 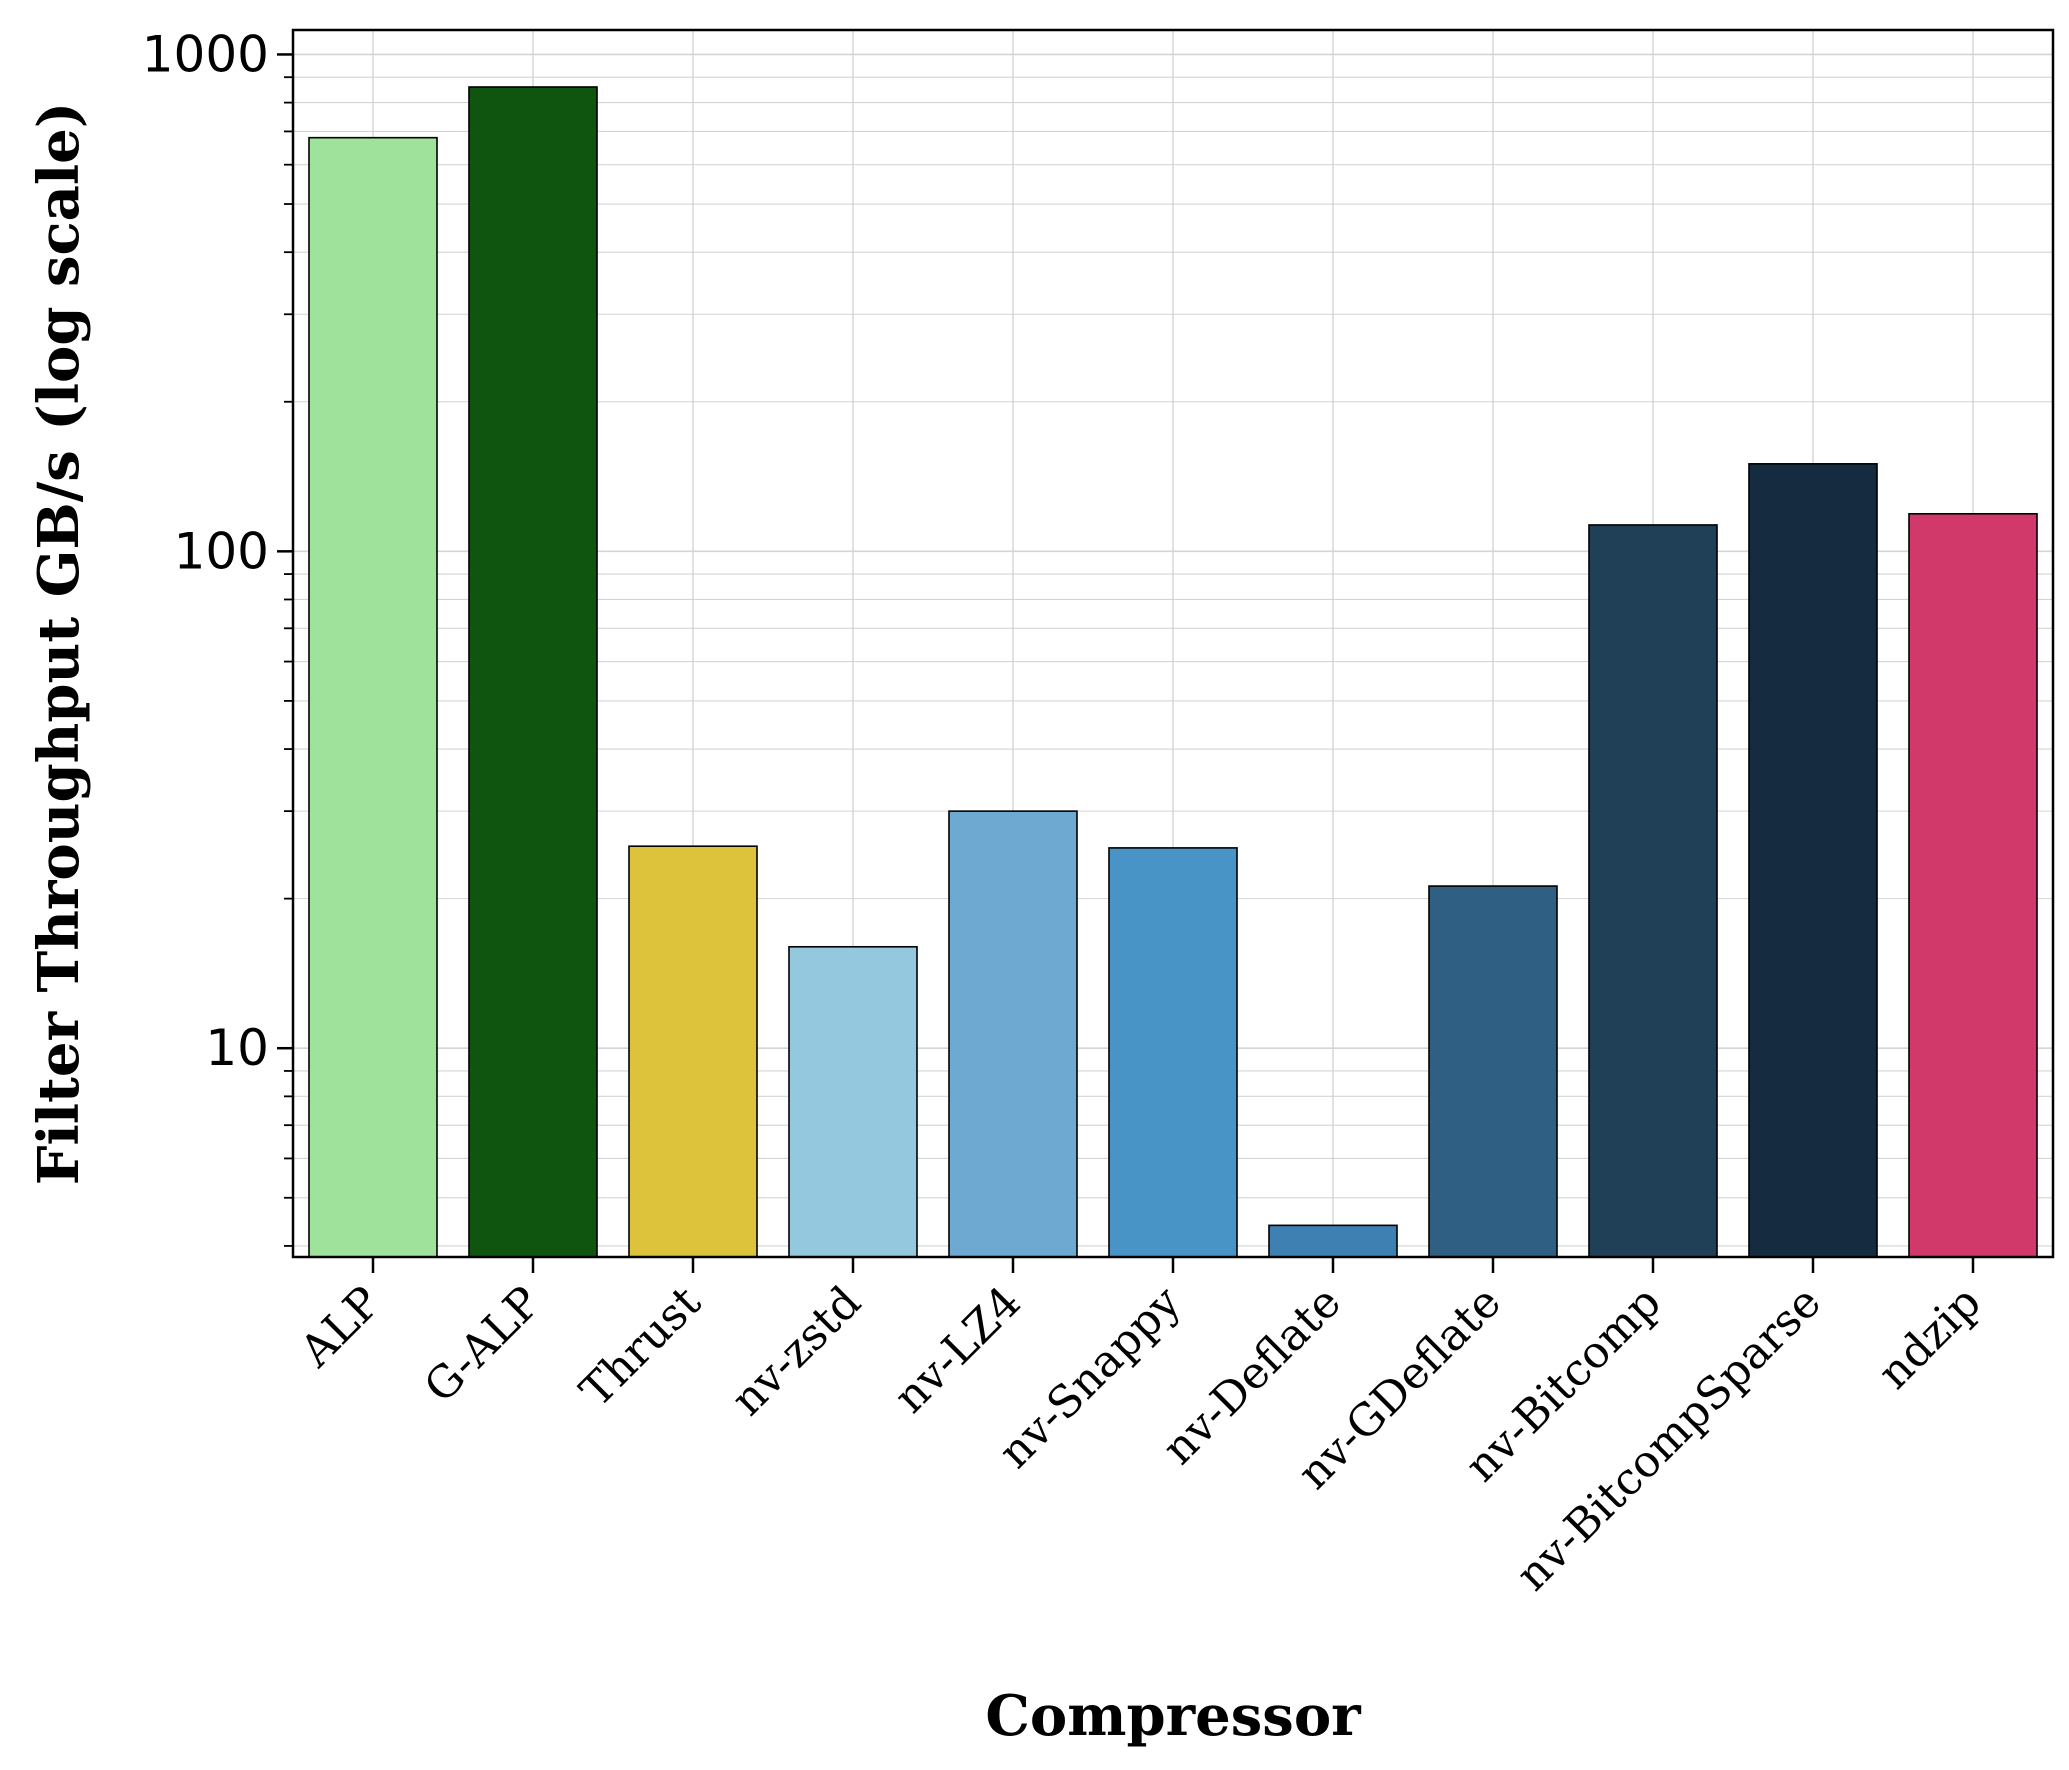 What do you see at coordinates (1653, 891) in the screenshot?
I see `bar-nv-bitcomp` at bounding box center [1653, 891].